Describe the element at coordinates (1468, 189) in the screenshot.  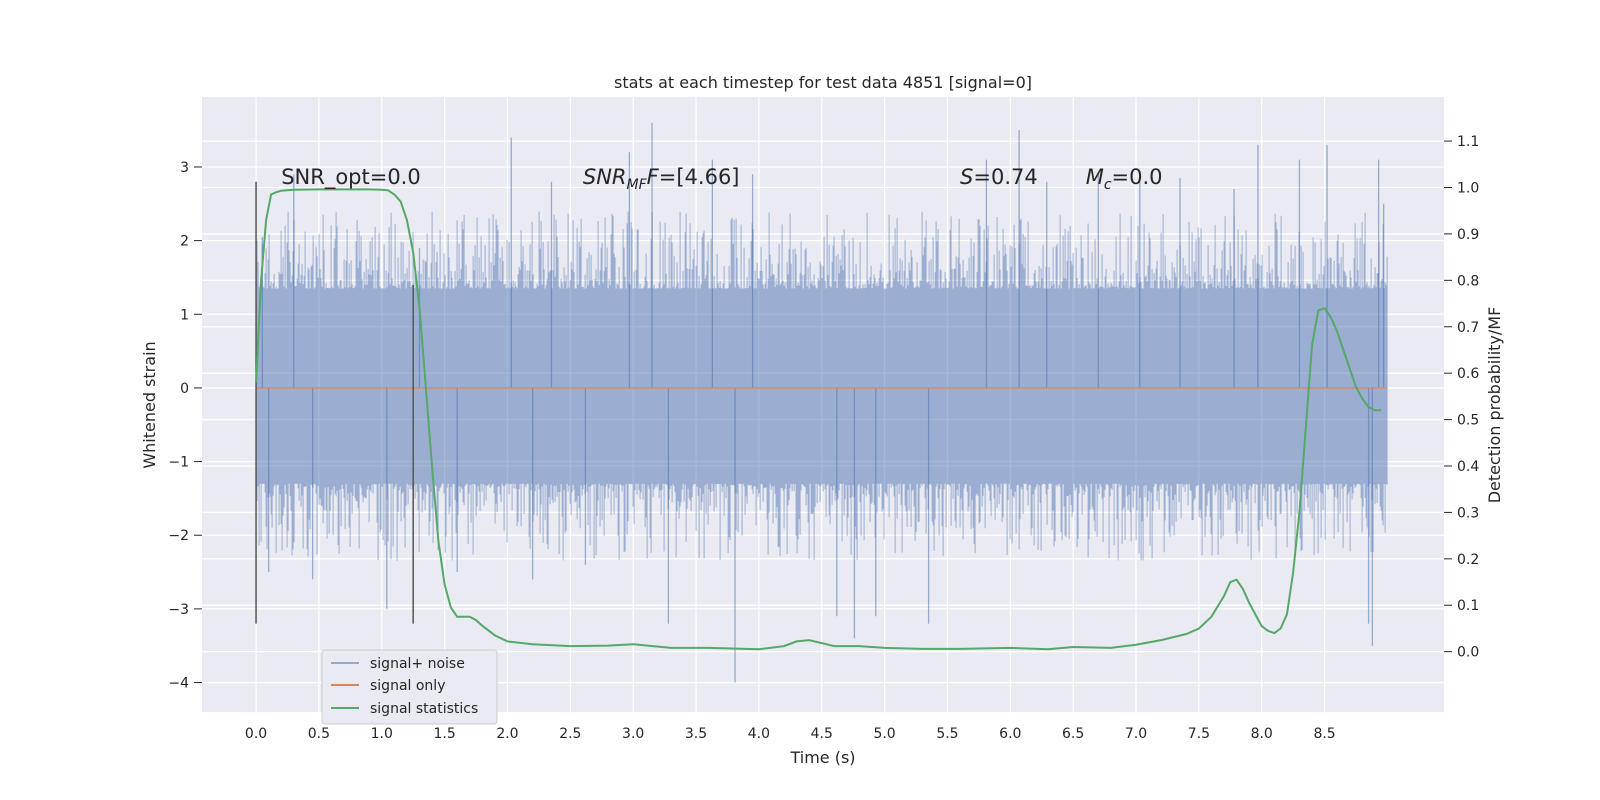
I see `y2-tick-label: 1.0` at that location.